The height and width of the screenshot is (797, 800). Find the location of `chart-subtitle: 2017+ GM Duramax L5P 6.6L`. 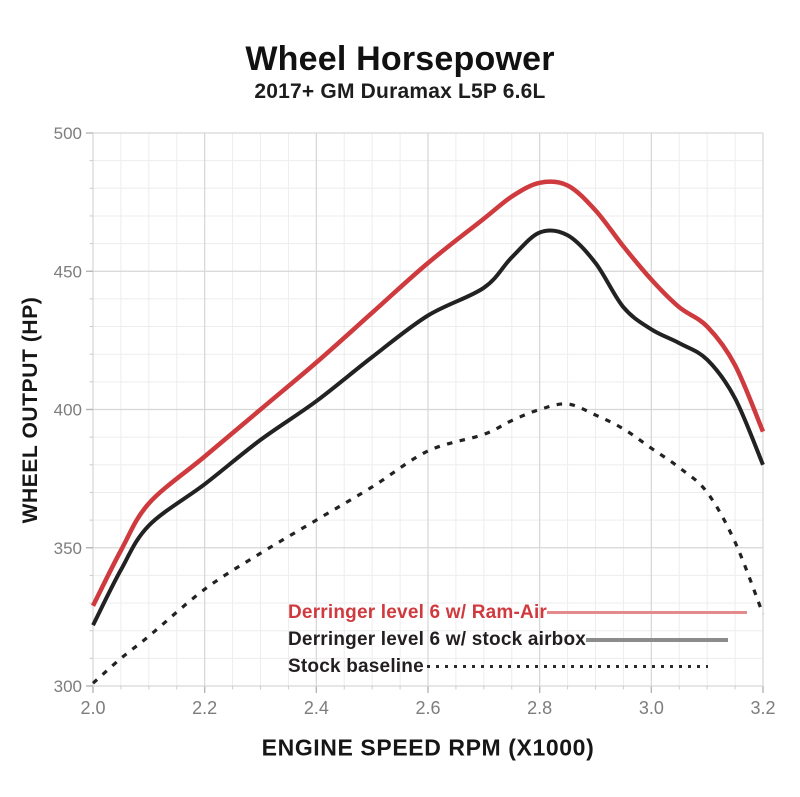

chart-subtitle: 2017+ GM Duramax L5P 6.6L is located at coordinates (400, 91).